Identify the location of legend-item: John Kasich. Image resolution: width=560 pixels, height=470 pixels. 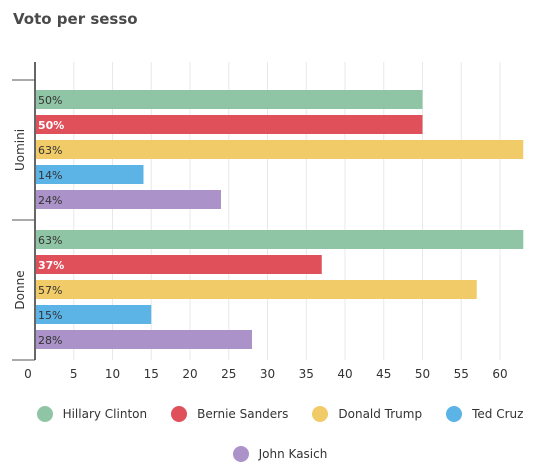
(280, 454).